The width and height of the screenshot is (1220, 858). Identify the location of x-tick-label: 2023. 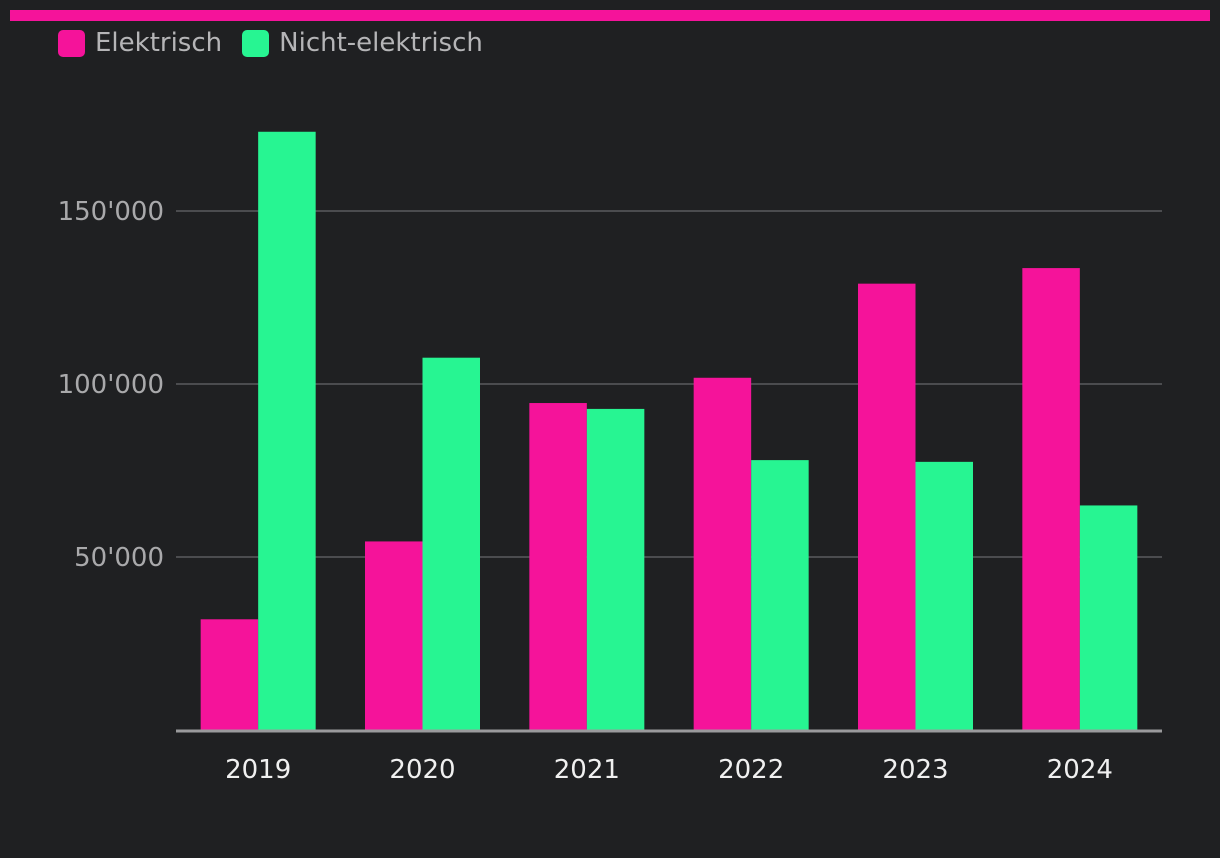
(915, 770).